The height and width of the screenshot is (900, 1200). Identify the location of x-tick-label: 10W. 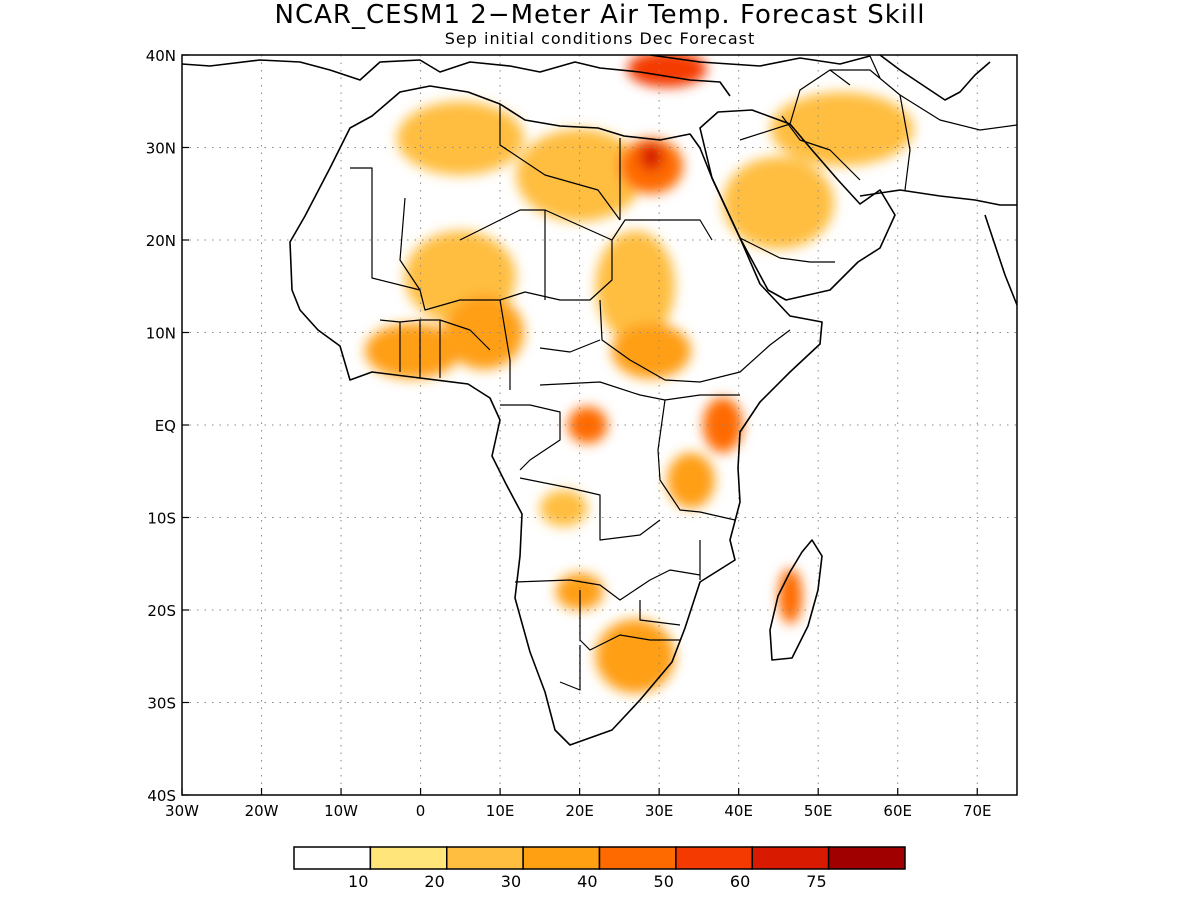
(341, 811).